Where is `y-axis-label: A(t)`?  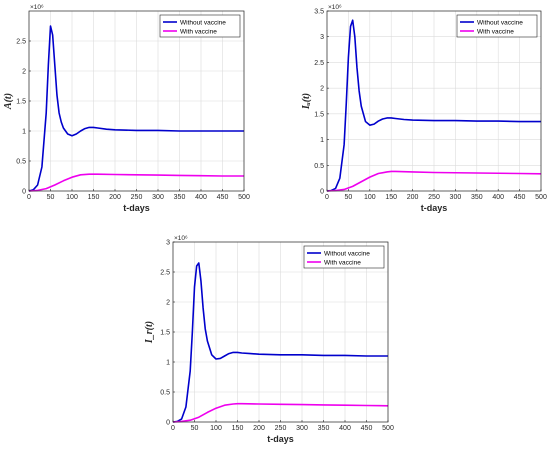
y-axis-label: A(t) is located at coordinates (8, 101).